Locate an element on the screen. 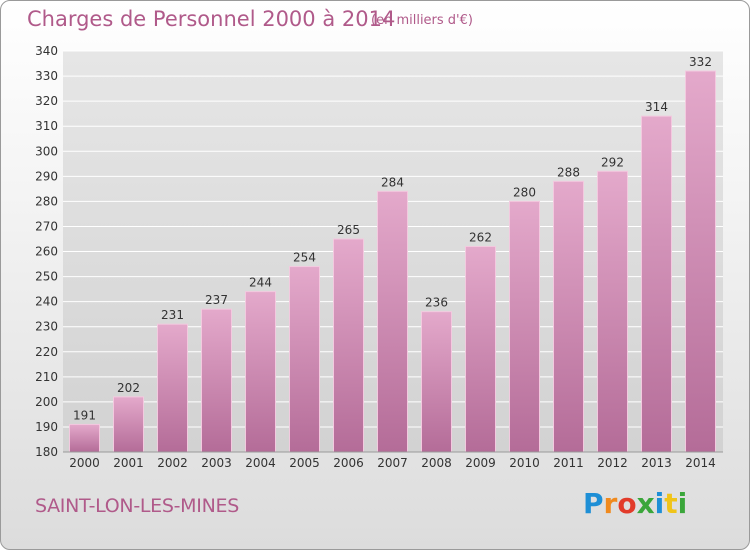 The height and width of the screenshot is (550, 750). y-tick-label: 310 is located at coordinates (46, 126).